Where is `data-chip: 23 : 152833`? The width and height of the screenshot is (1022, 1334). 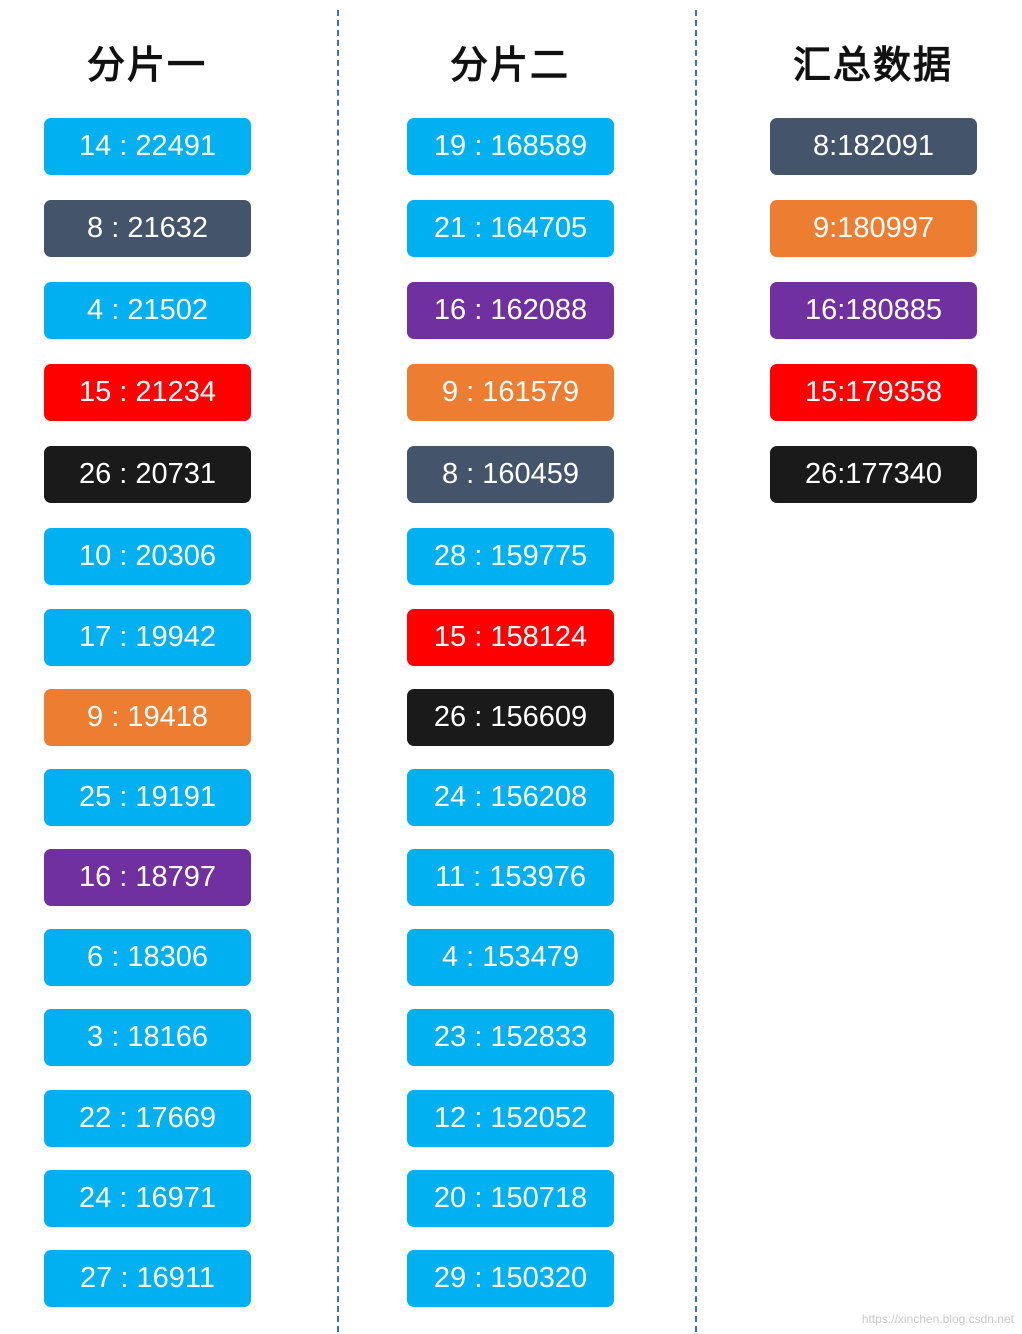 data-chip: 23 : 152833 is located at coordinates (510, 1037).